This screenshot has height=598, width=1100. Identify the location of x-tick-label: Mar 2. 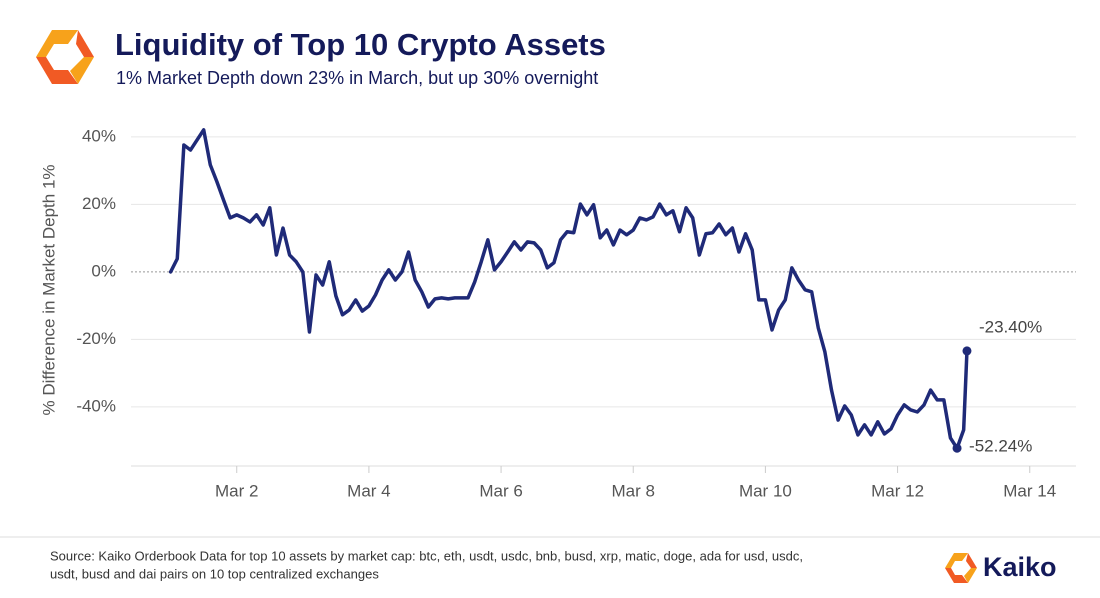
(236, 490).